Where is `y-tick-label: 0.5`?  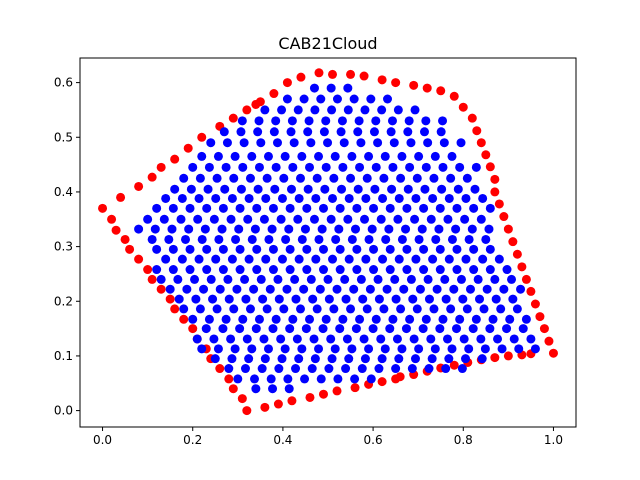
y-tick-label: 0.5 is located at coordinates (63, 137).